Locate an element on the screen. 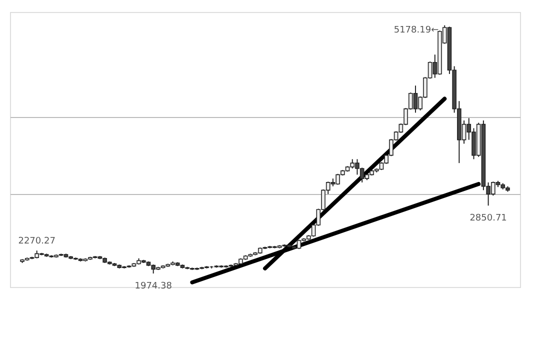  annotation: 1974.38 is located at coordinates (153, 286).